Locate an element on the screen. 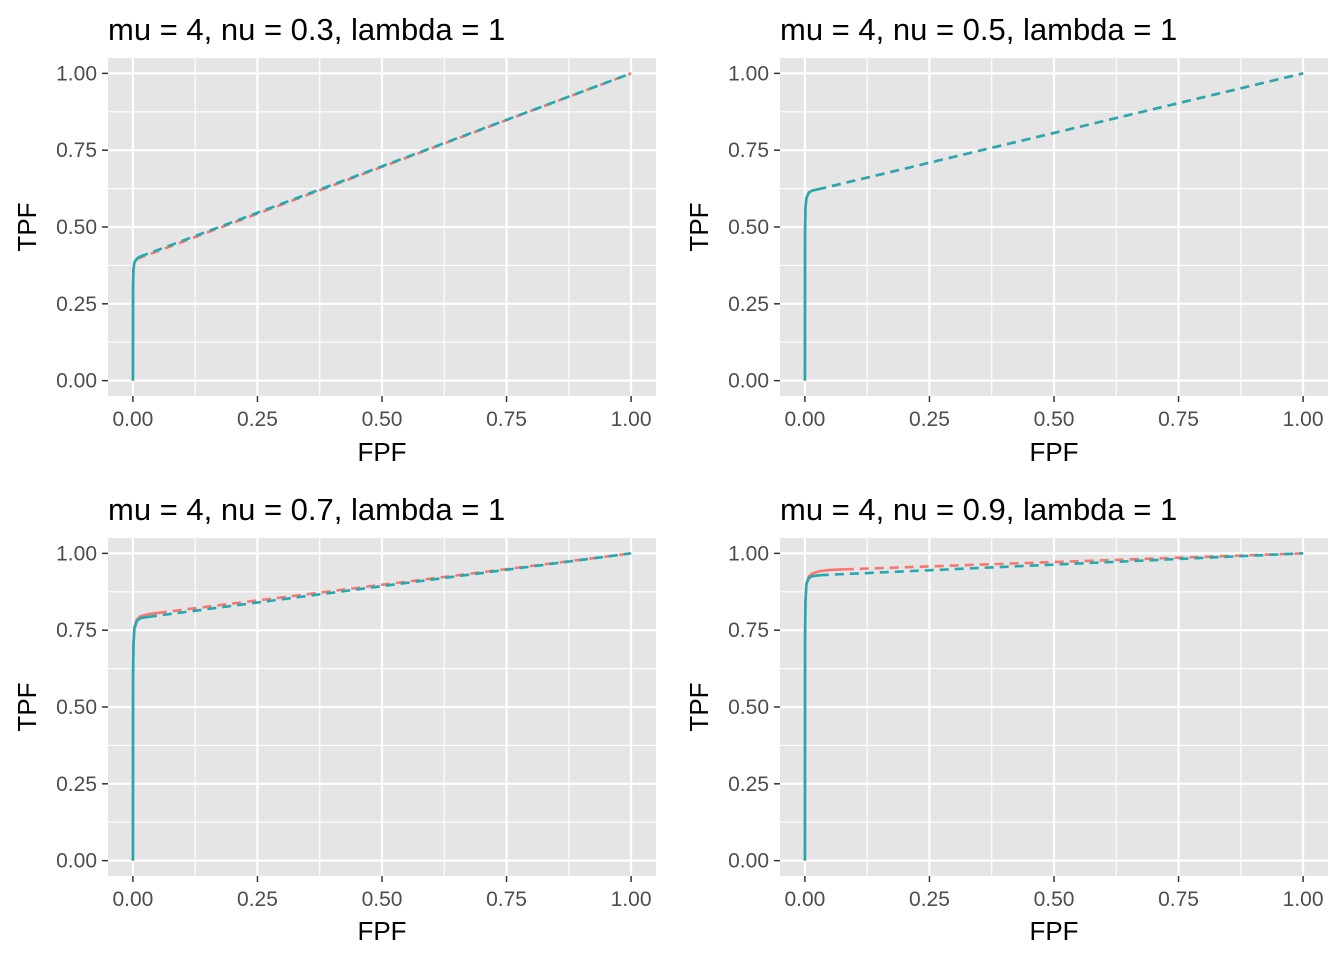 Image resolution: width=1344 pixels, height=960 pixels. chart-title: mu = 4, nu = 0.3, lambda = 1 is located at coordinates (306, 29).